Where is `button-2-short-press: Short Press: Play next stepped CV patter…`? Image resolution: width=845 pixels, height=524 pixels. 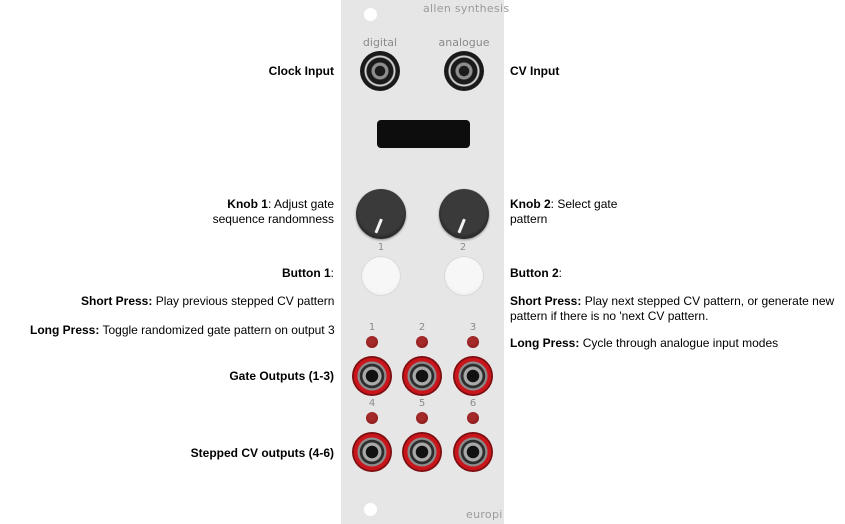 button-2-short-press: Short Press: Play next stepped CV patter… is located at coordinates (672, 308).